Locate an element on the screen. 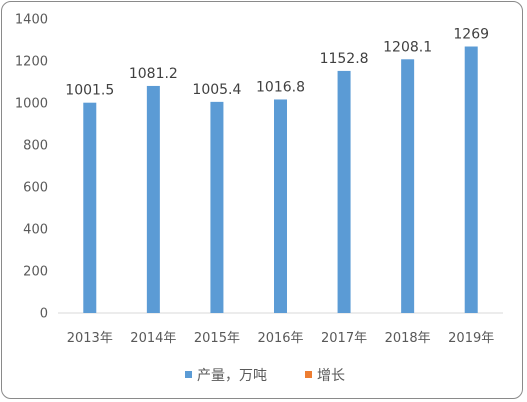  y-tick-label: 1400 is located at coordinates (31, 20).